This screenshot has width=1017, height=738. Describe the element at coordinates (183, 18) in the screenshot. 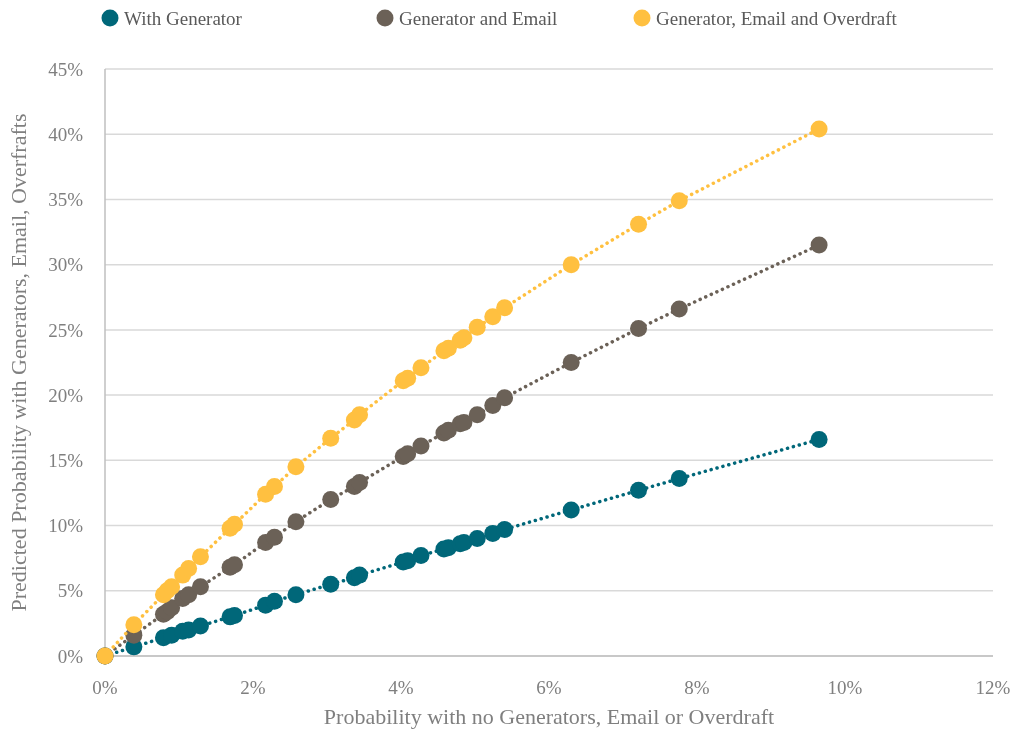

I see `legend-label: With Generator` at that location.